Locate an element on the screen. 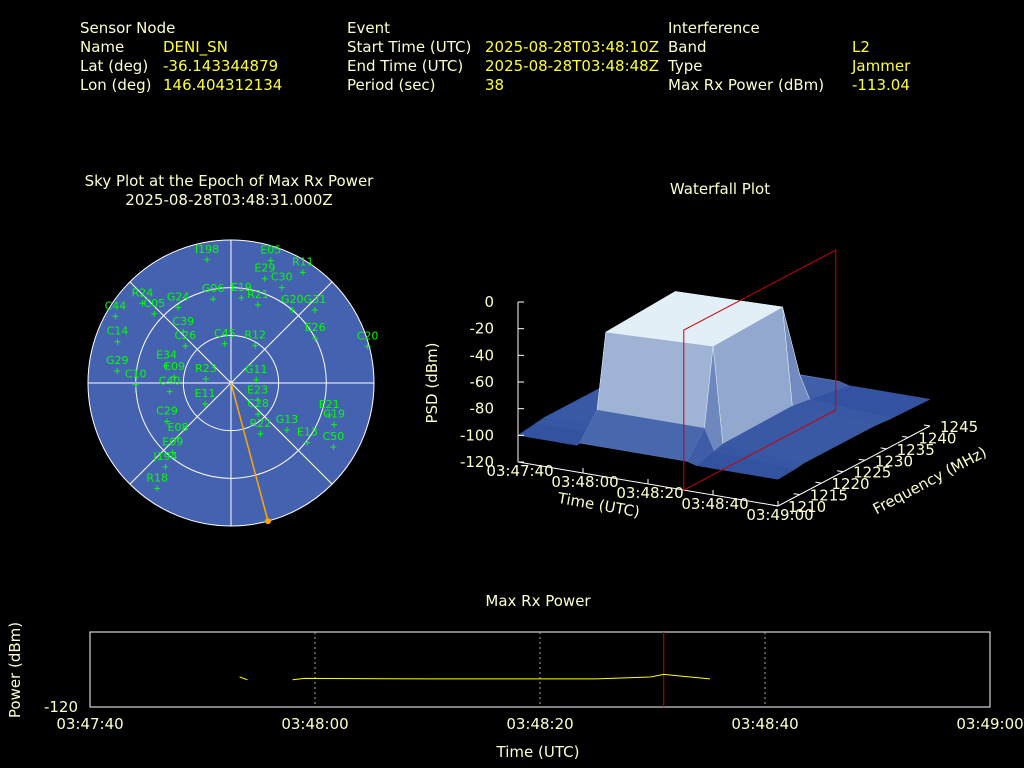 This screenshot has height=768, width=1024. satellite-label: C30 is located at coordinates (282, 277).